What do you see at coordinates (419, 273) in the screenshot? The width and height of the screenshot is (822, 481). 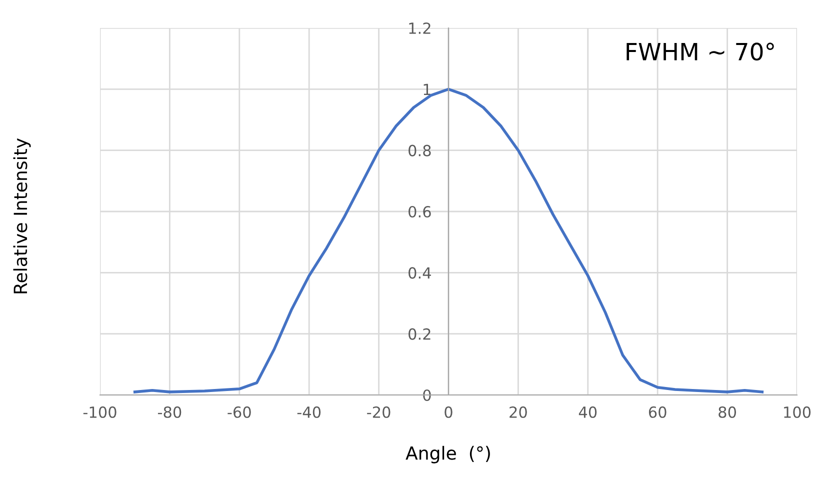 I see `y-tick-label: 0.4` at bounding box center [419, 273].